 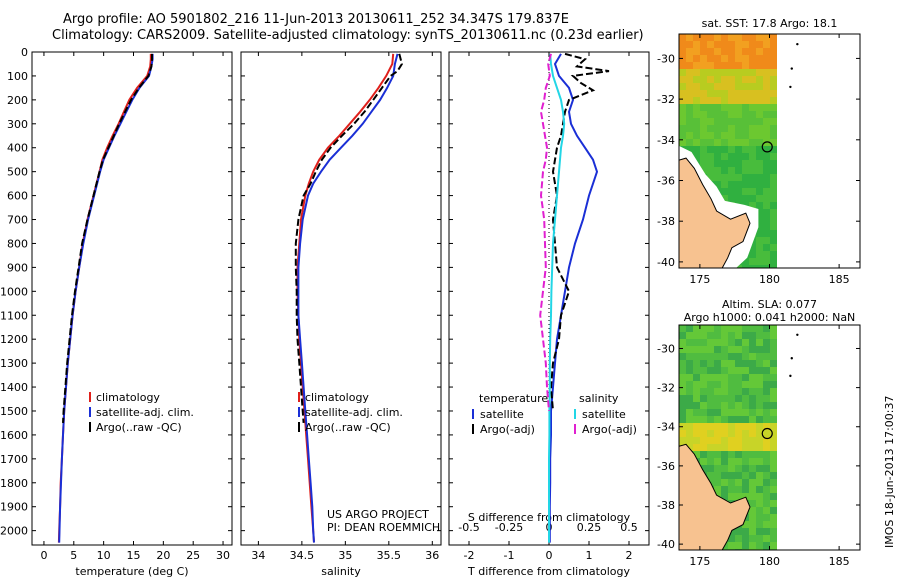 What do you see at coordinates (14, 507) in the screenshot?
I see `depth-tick-label: 1900` at bounding box center [14, 507].